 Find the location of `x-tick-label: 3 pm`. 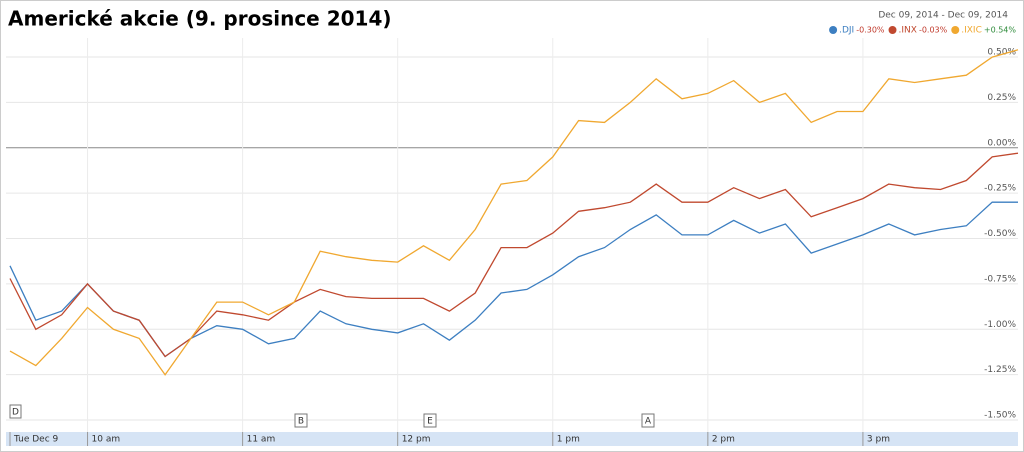

x-tick-label: 3 pm is located at coordinates (878, 440).